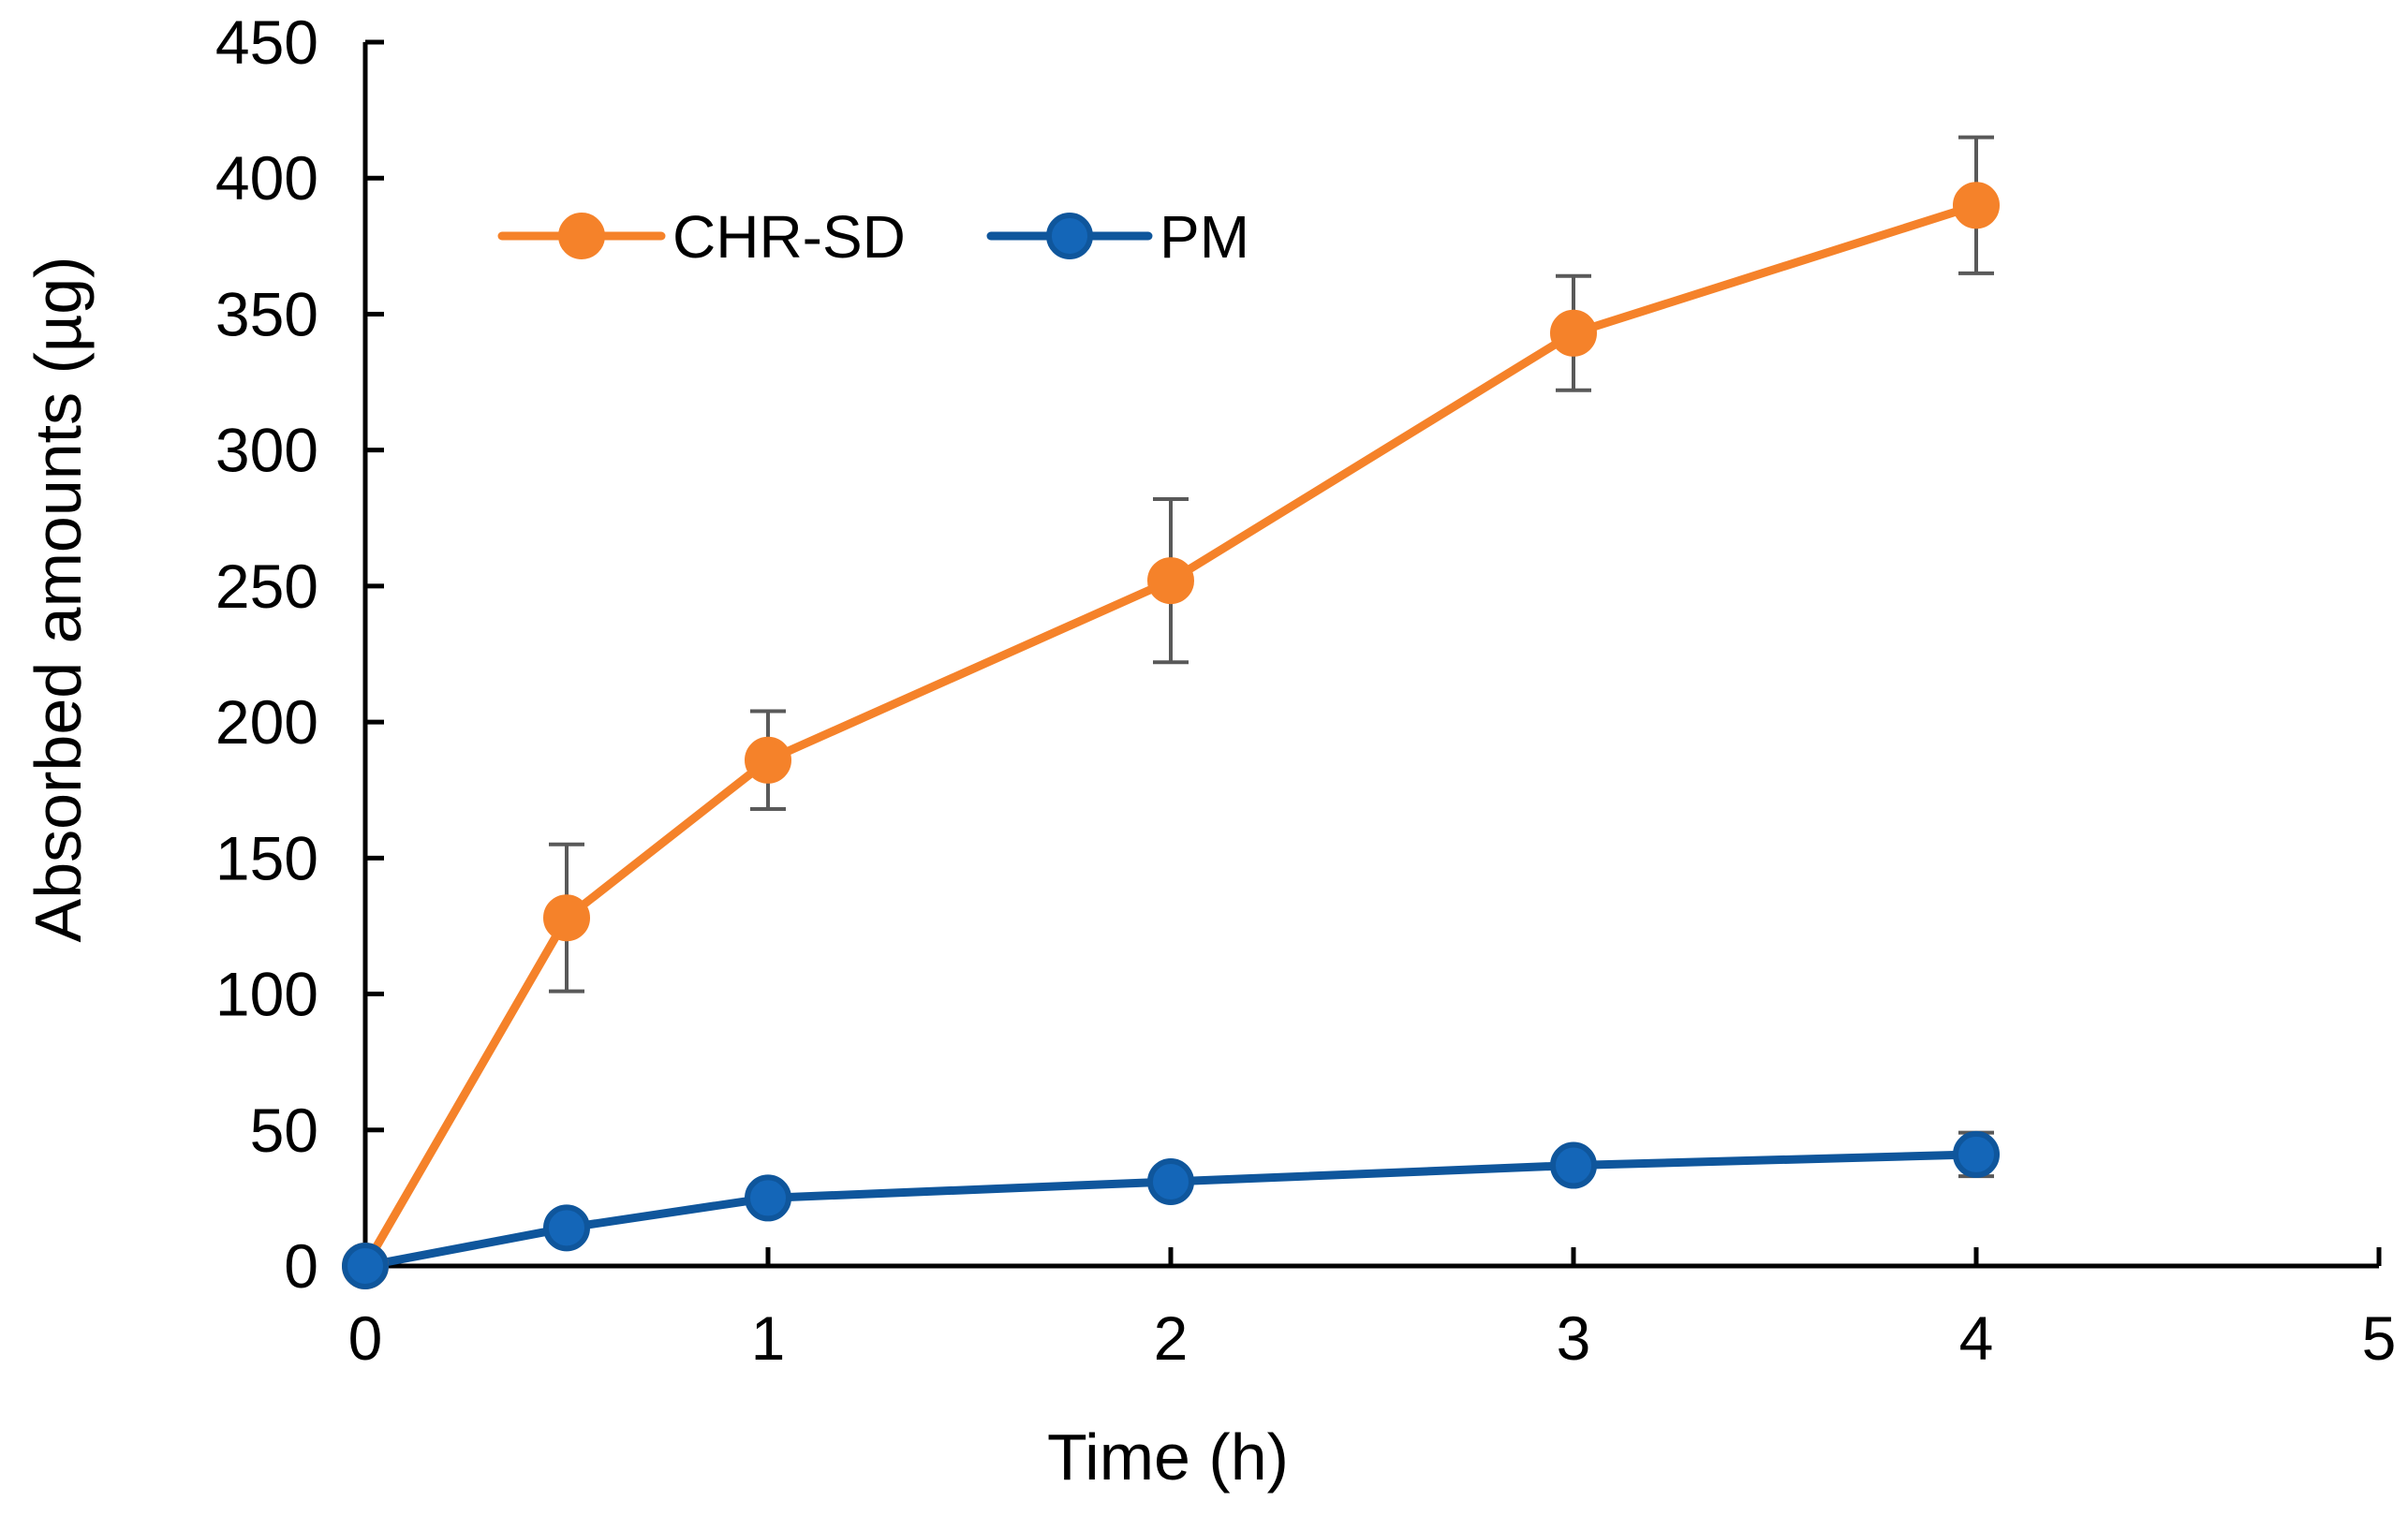 This screenshot has height=1516, width=2408. Describe the element at coordinates (266, 995) in the screenshot. I see `y-tick-label: 100` at that location.